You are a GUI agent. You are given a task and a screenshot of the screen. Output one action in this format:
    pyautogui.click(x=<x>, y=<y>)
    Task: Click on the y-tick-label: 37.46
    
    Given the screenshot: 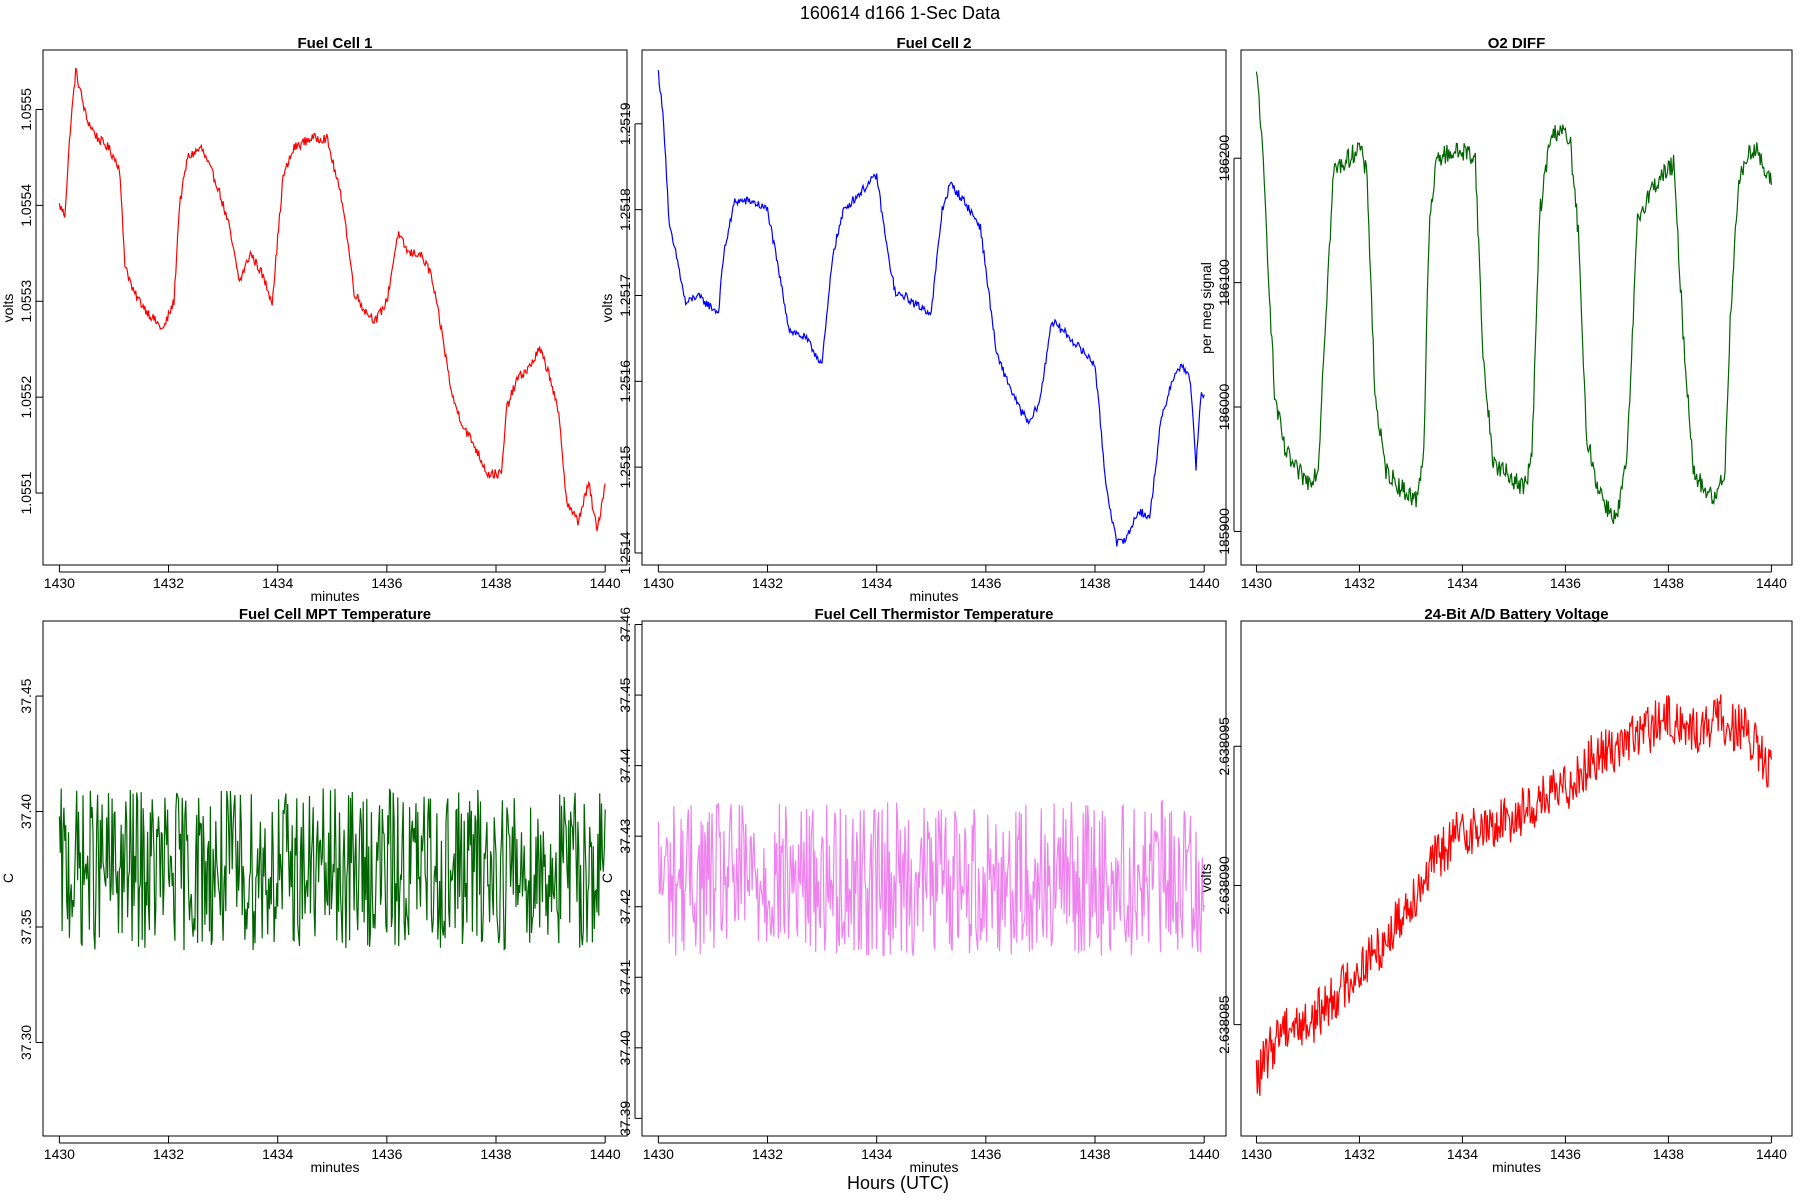 What is the action you would take?
    pyautogui.click(x=625, y=624)
    